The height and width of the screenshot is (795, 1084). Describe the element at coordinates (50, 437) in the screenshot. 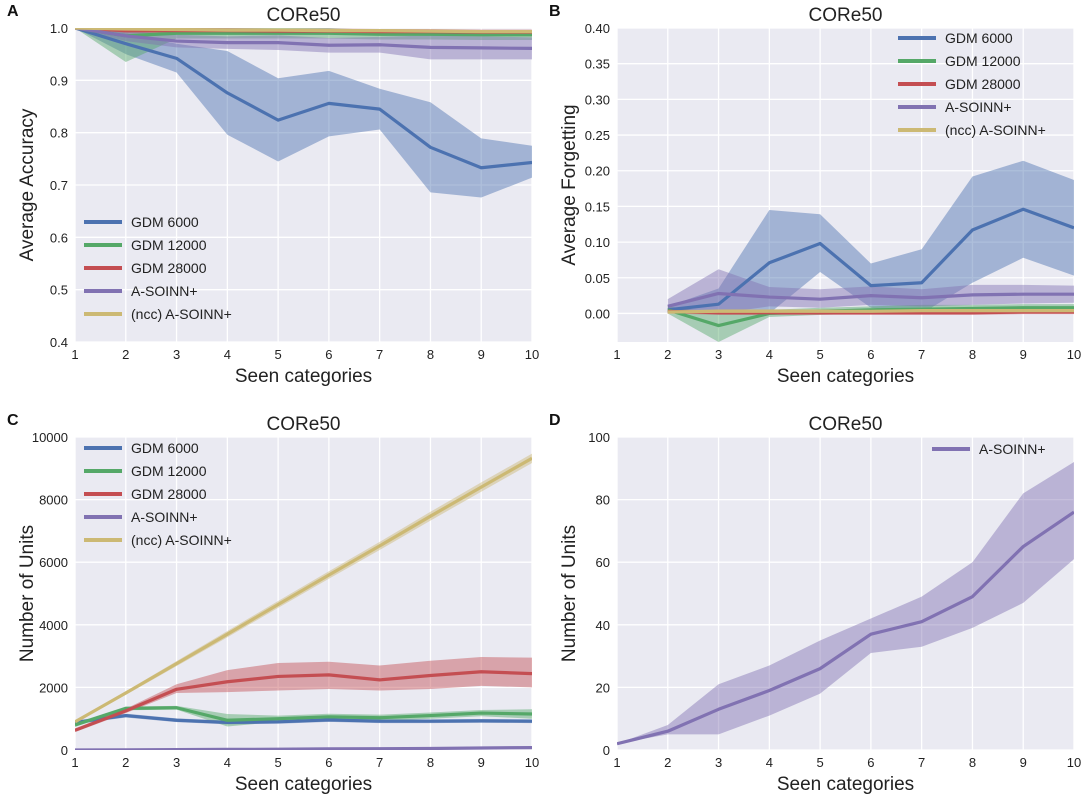

I see `y-tick-label: 10000` at that location.